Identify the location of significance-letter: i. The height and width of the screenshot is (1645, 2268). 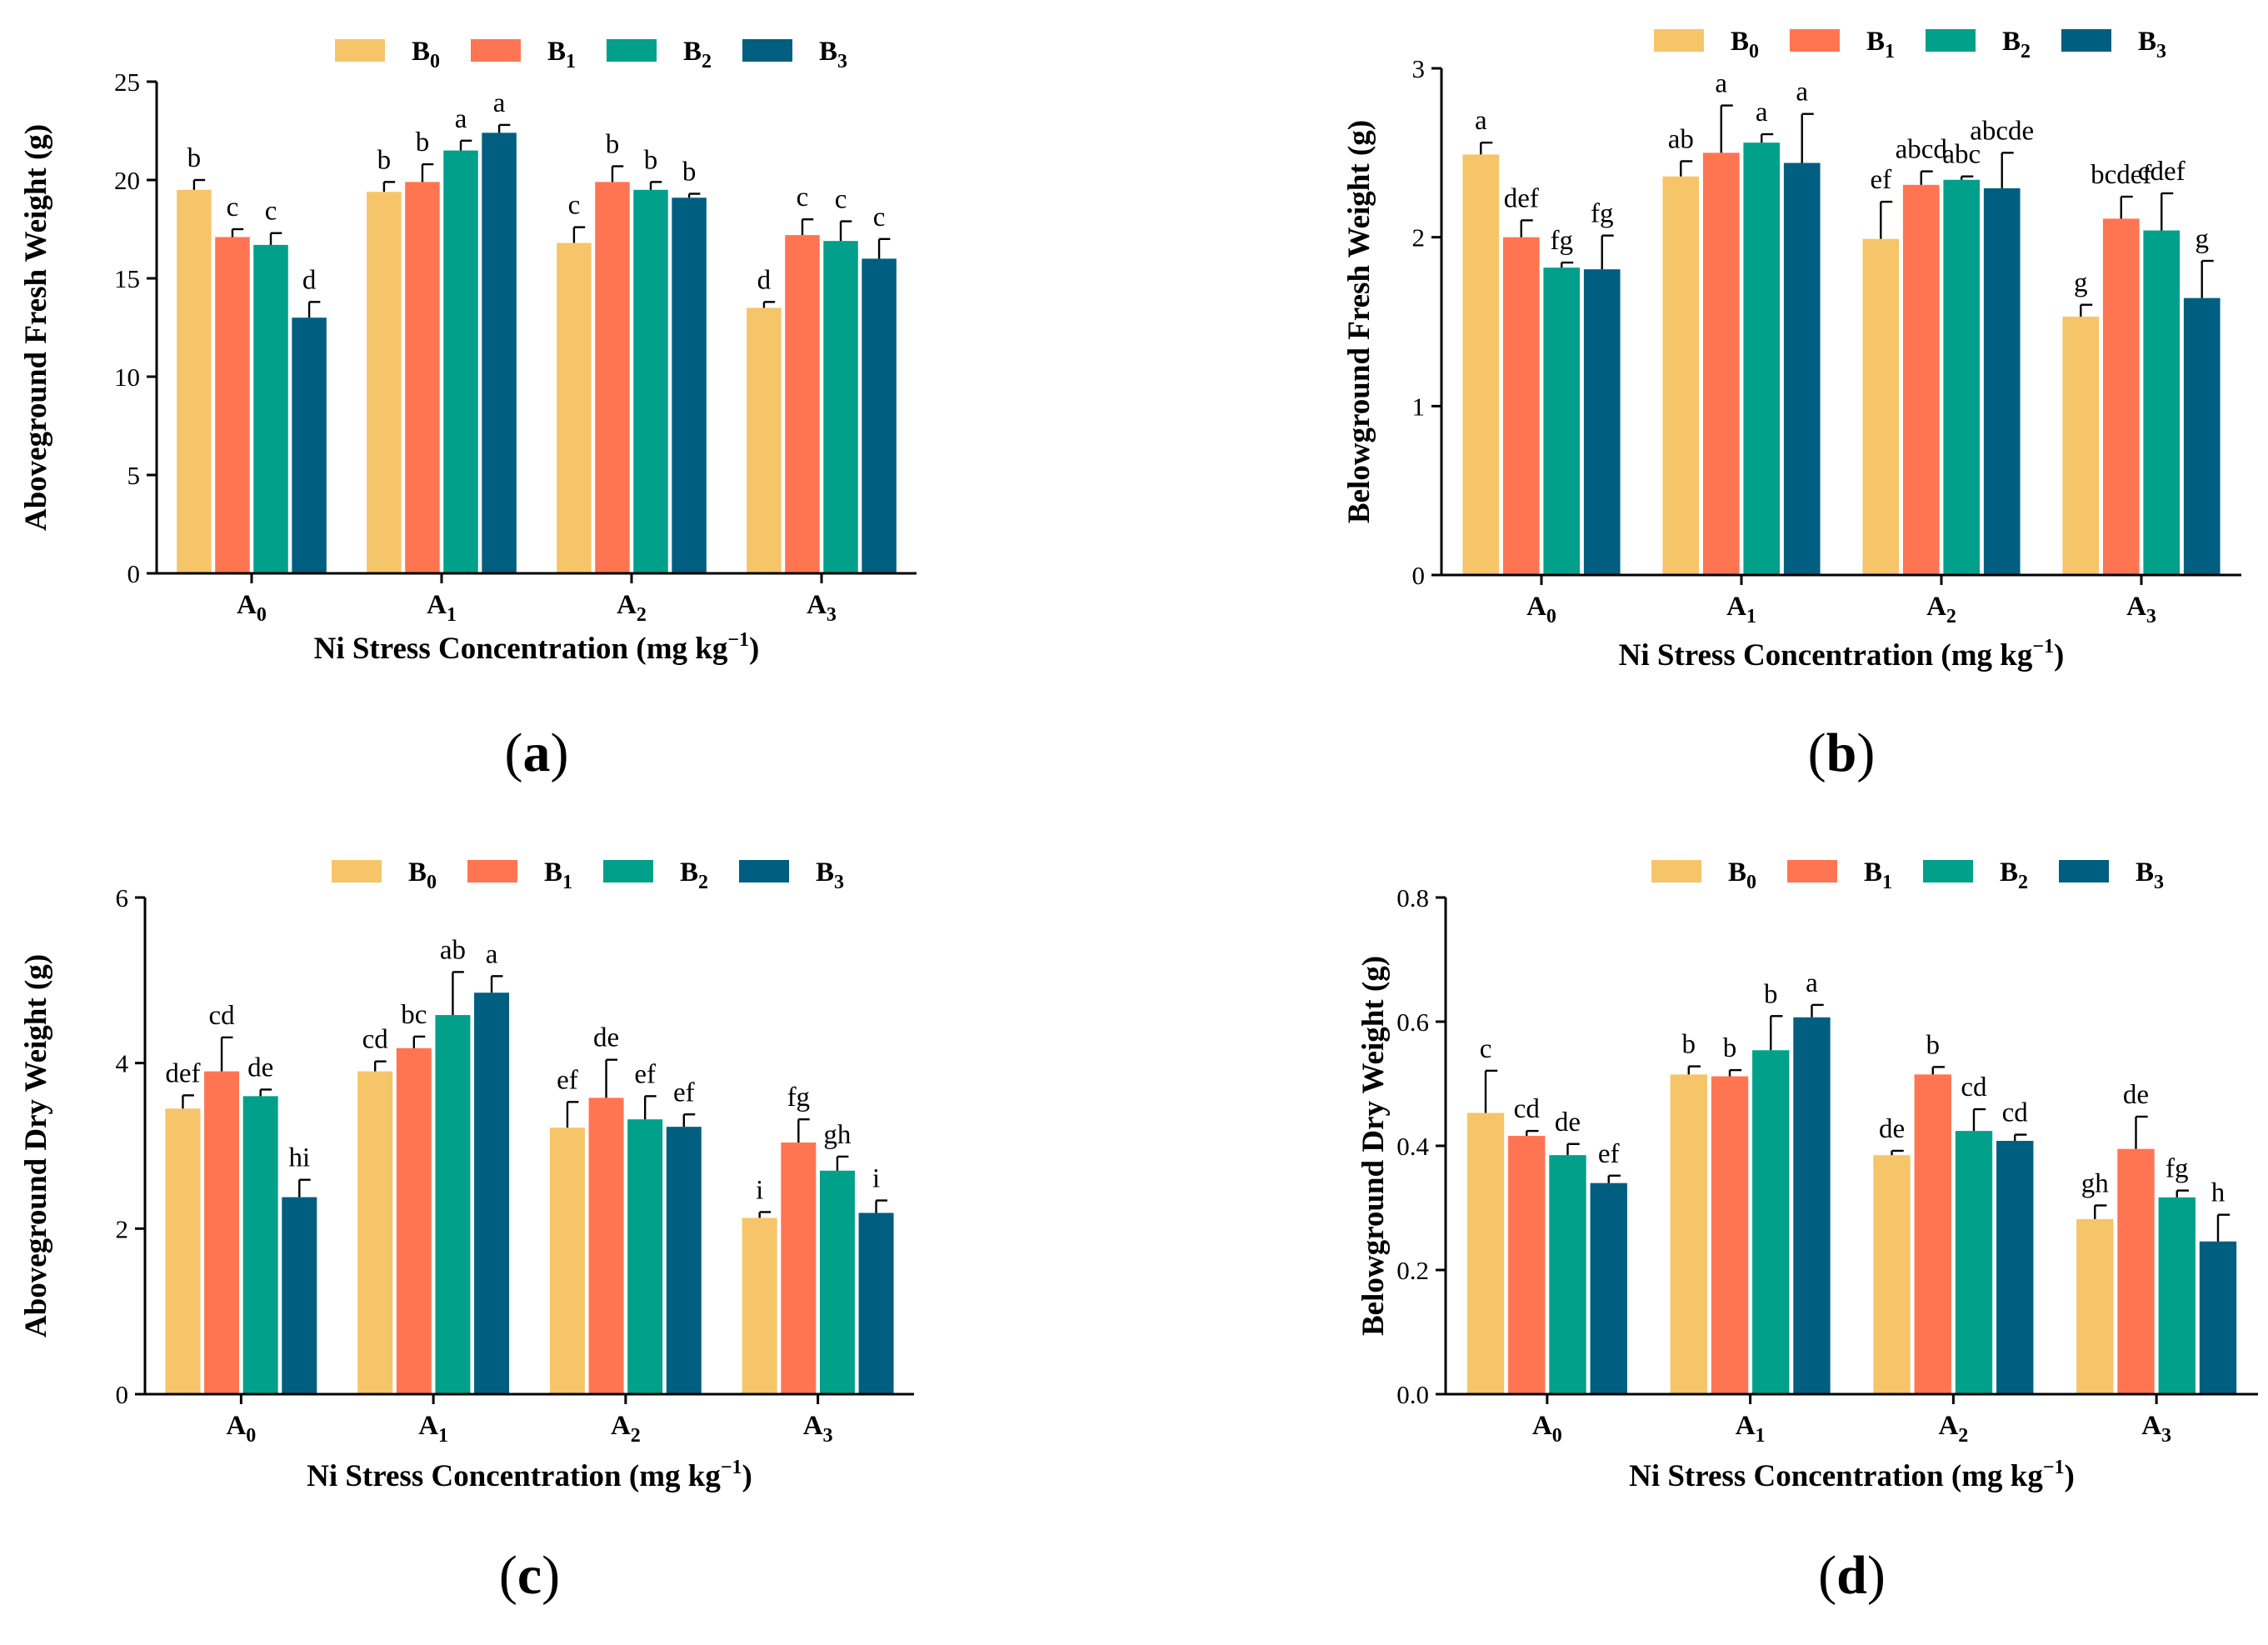
(876, 1179).